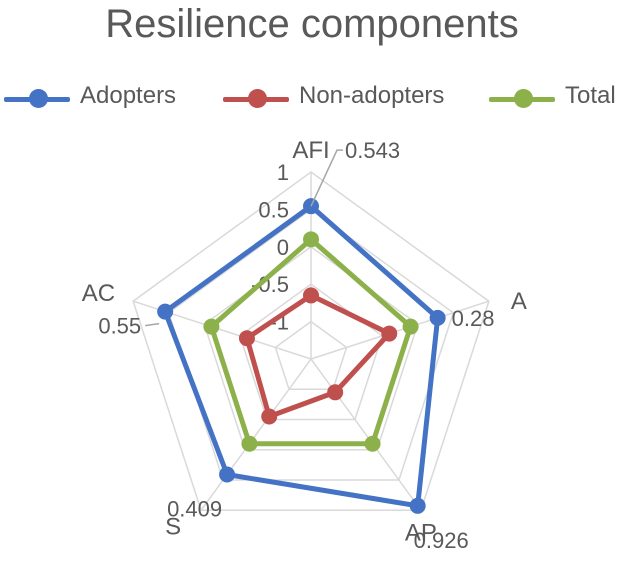 Image resolution: width=624 pixels, height=570 pixels. Describe the element at coordinates (38, 98) in the screenshot. I see `legend-swatch-dot-adopters` at that location.